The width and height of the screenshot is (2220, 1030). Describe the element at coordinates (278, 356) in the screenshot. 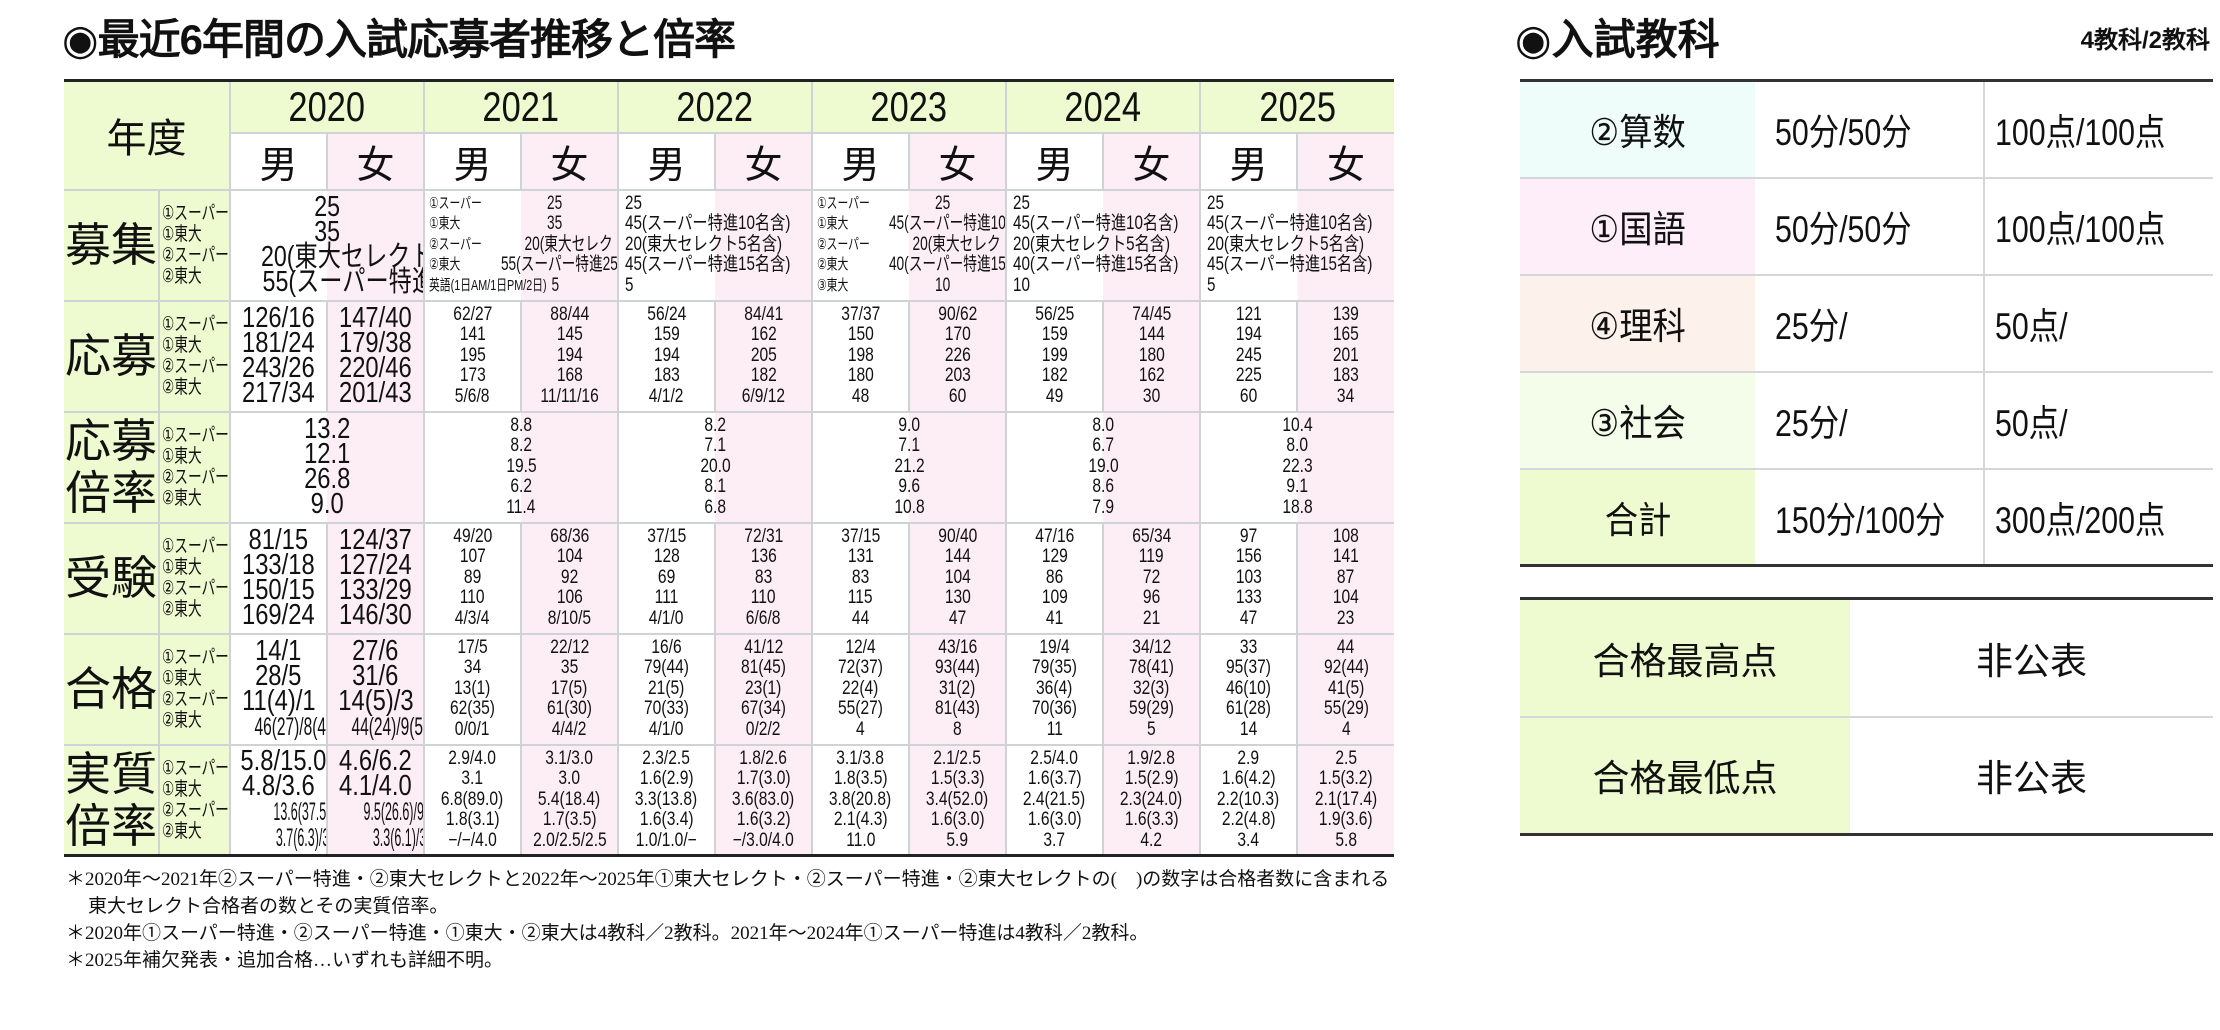

I see `male-cell: 126/16 181/24 243/26 217/34` at that location.